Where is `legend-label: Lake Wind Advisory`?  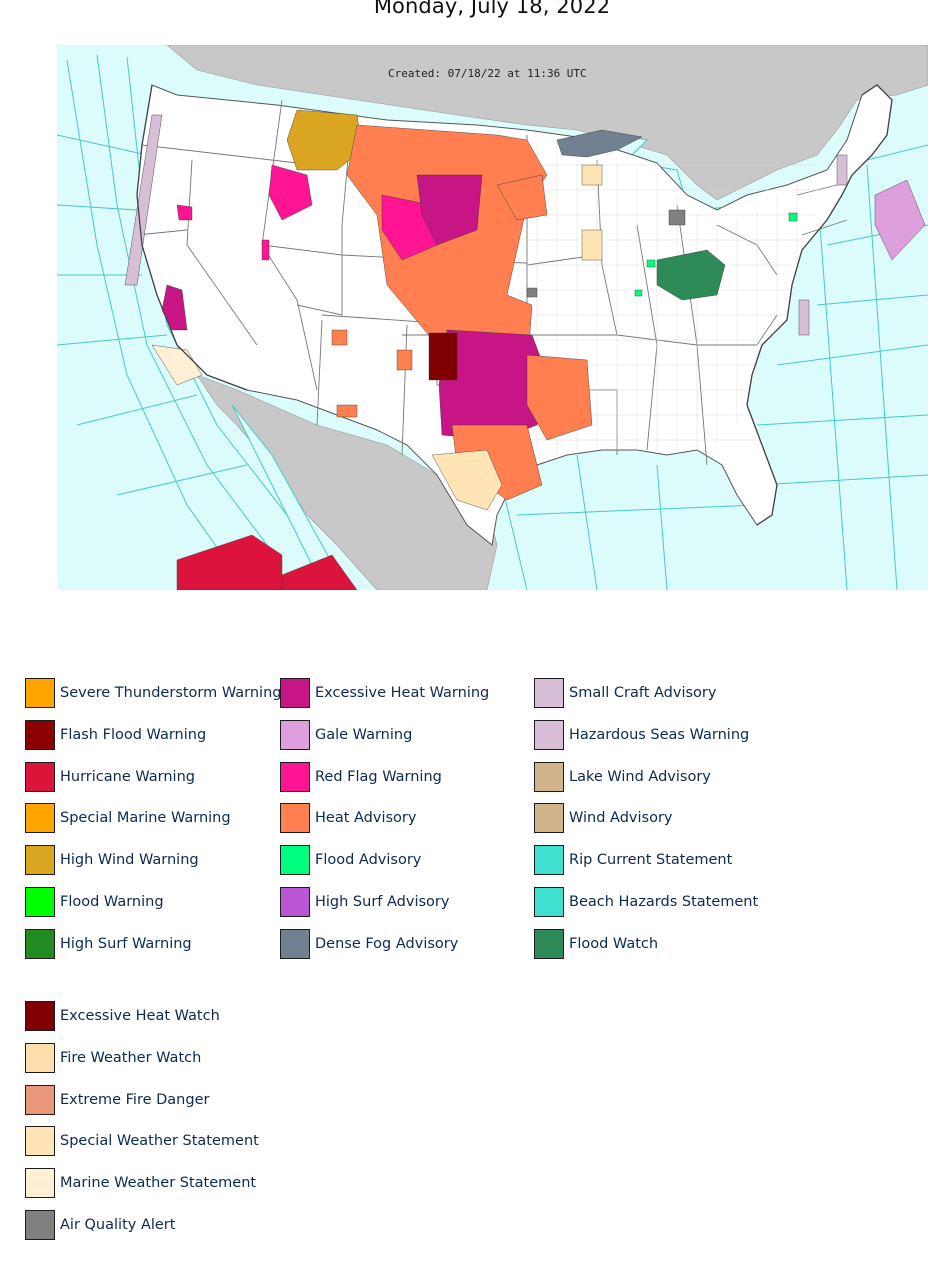
legend-label: Lake Wind Advisory is located at coordinates (640, 776).